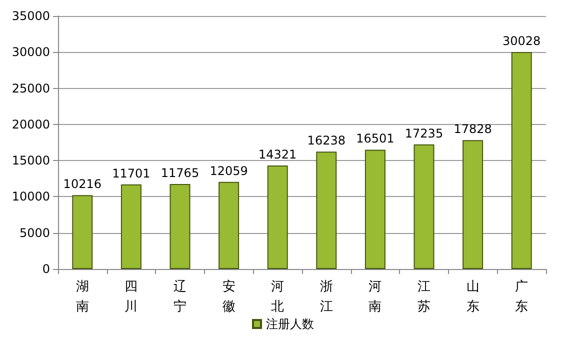 The image size is (566, 339). Describe the element at coordinates (31, 197) in the screenshot. I see `y-tick-label: 10000` at that location.